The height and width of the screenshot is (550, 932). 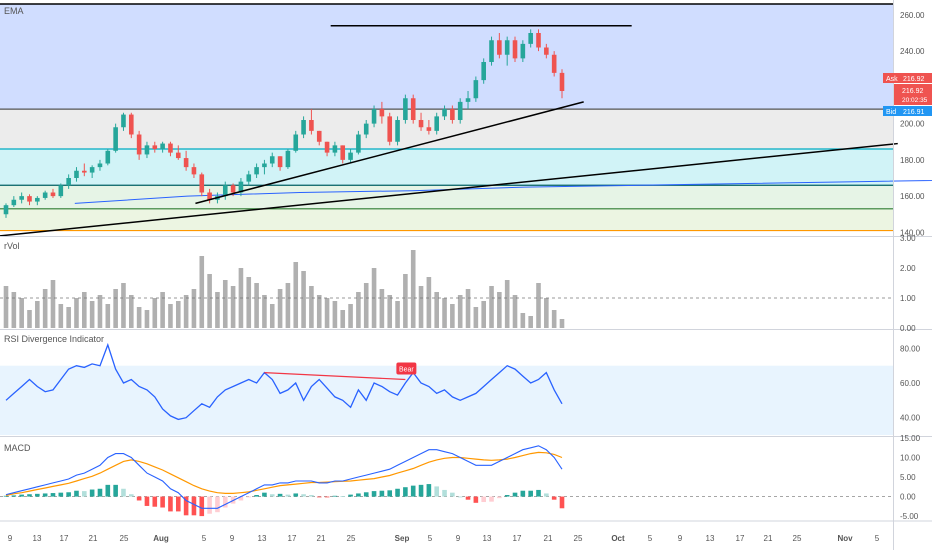 I want to click on price-pane-title: EMA, so click(x=14, y=11).